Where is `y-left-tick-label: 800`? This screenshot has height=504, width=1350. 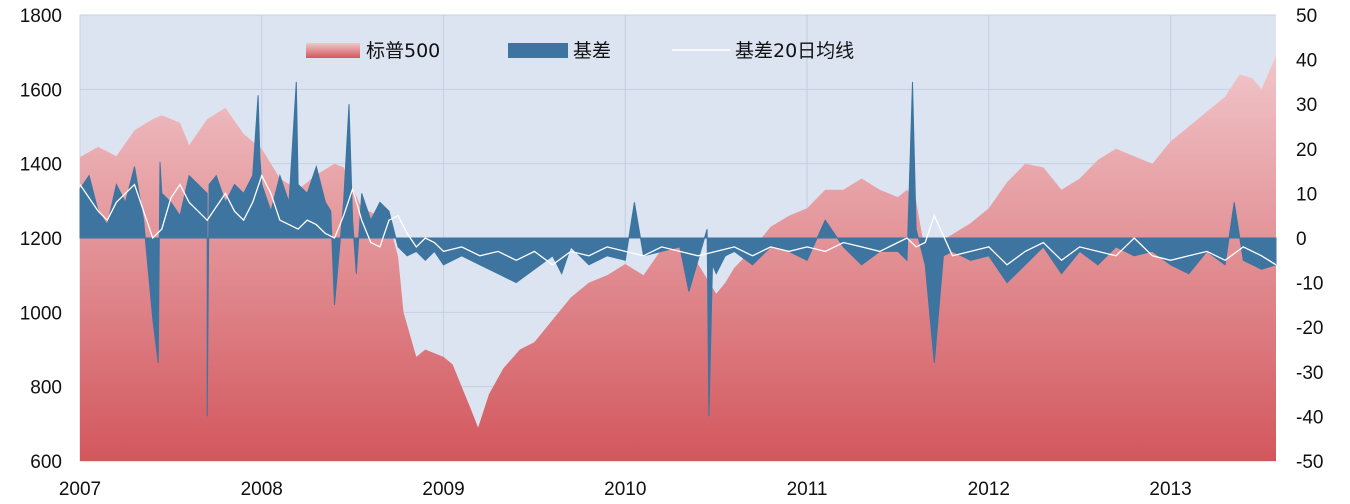
y-left-tick-label: 800 is located at coordinates (46, 388).